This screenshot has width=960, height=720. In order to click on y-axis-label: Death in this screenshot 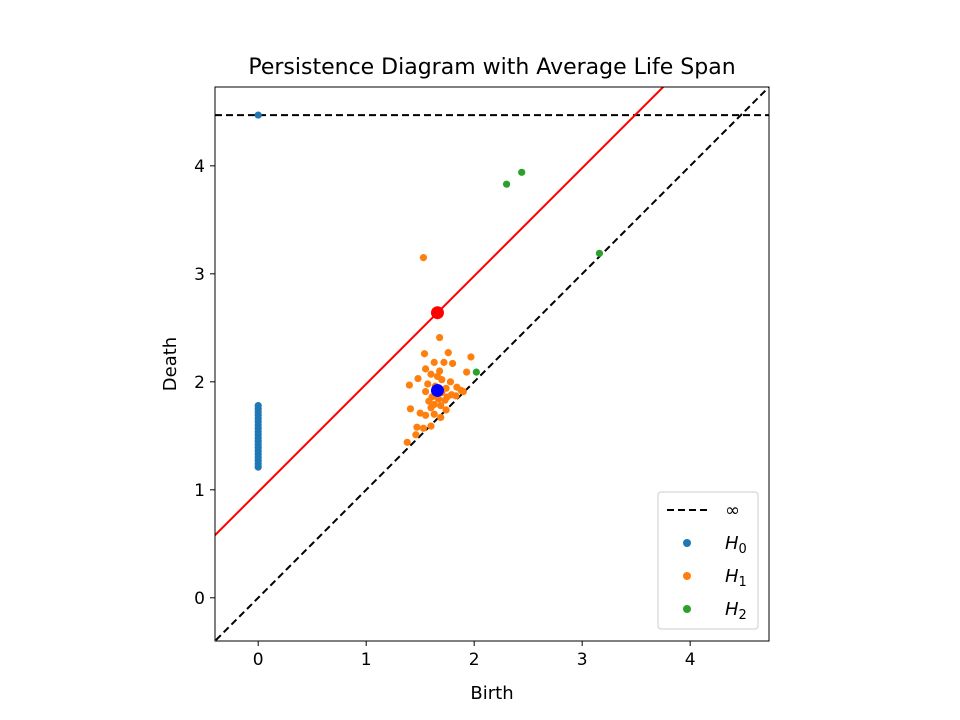, I will do `click(170, 364)`.